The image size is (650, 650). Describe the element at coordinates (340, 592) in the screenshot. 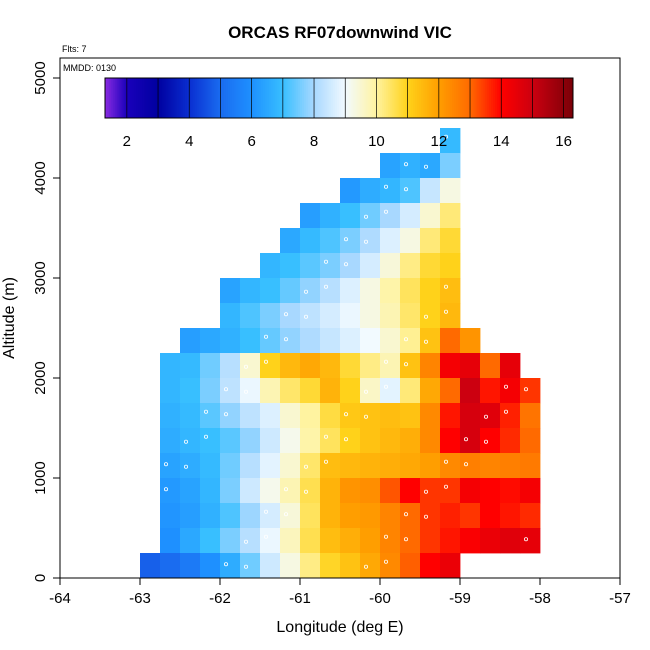

I see `x-axis: -64 -63 -62 -61 -60 -59 -58 -57` at that location.